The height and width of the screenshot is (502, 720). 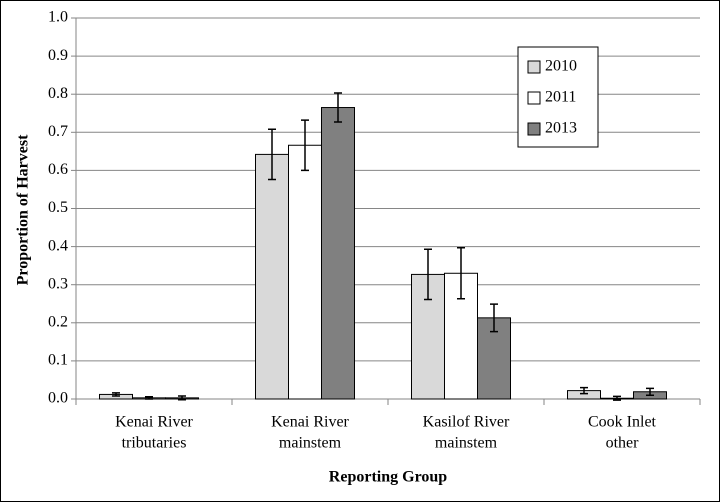 What do you see at coordinates (561, 66) in the screenshot?
I see `legend-label: 2010` at bounding box center [561, 66].